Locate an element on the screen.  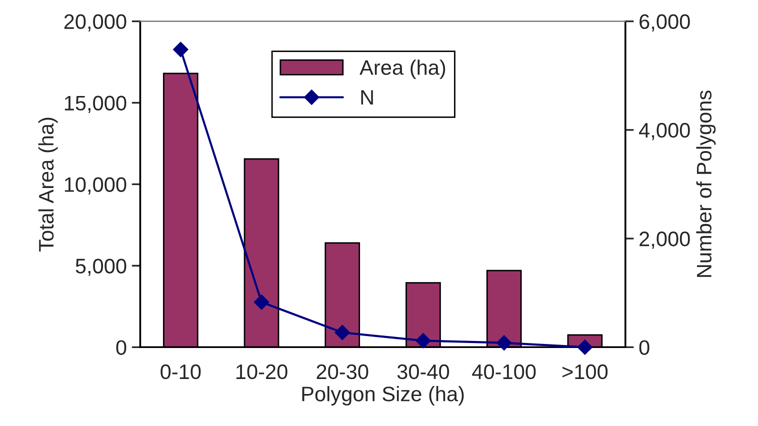
y2-tick-label: 0 is located at coordinates (644, 347).